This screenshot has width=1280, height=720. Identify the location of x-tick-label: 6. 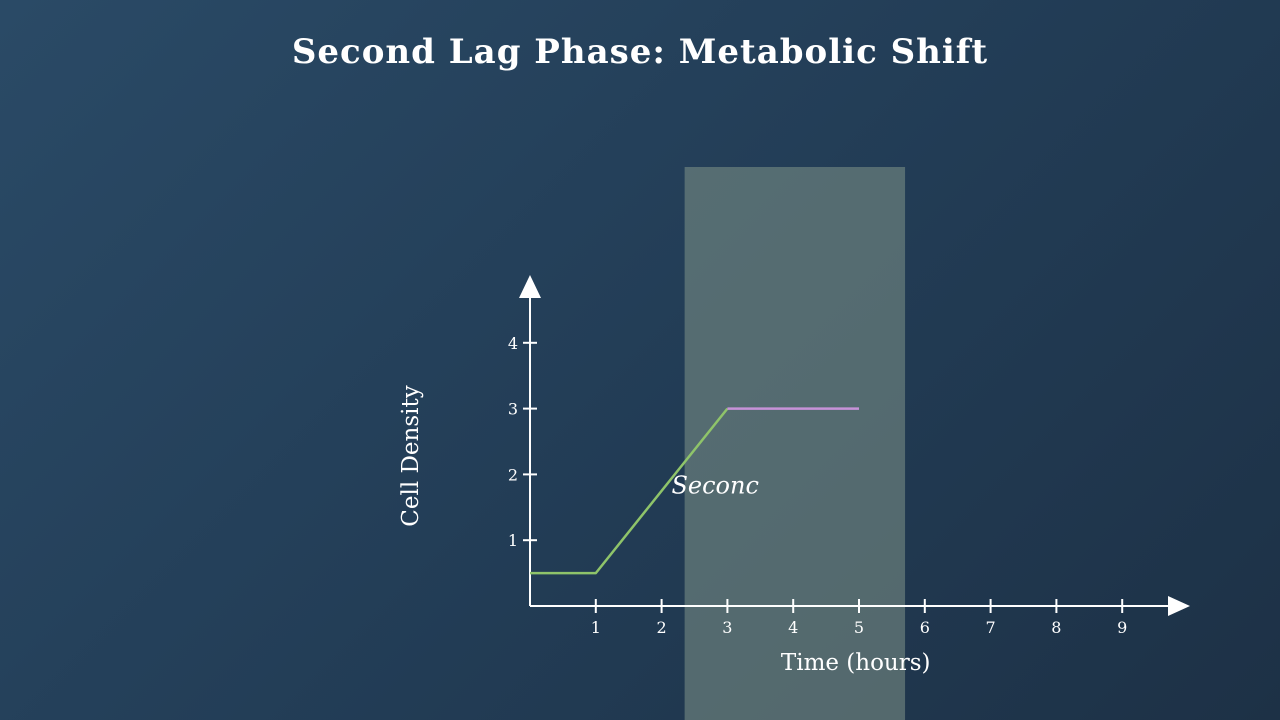
(925, 627).